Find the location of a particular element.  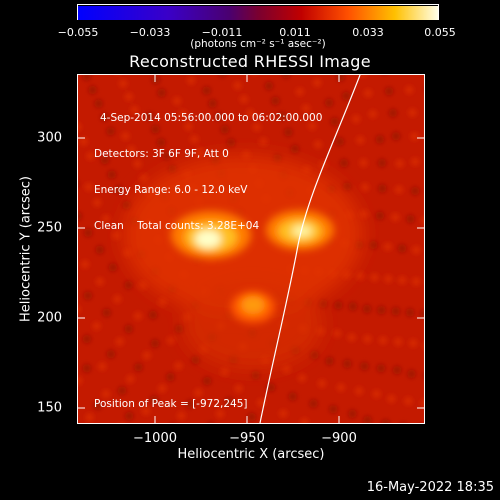

x-tick-label: −900 is located at coordinates (339, 438).